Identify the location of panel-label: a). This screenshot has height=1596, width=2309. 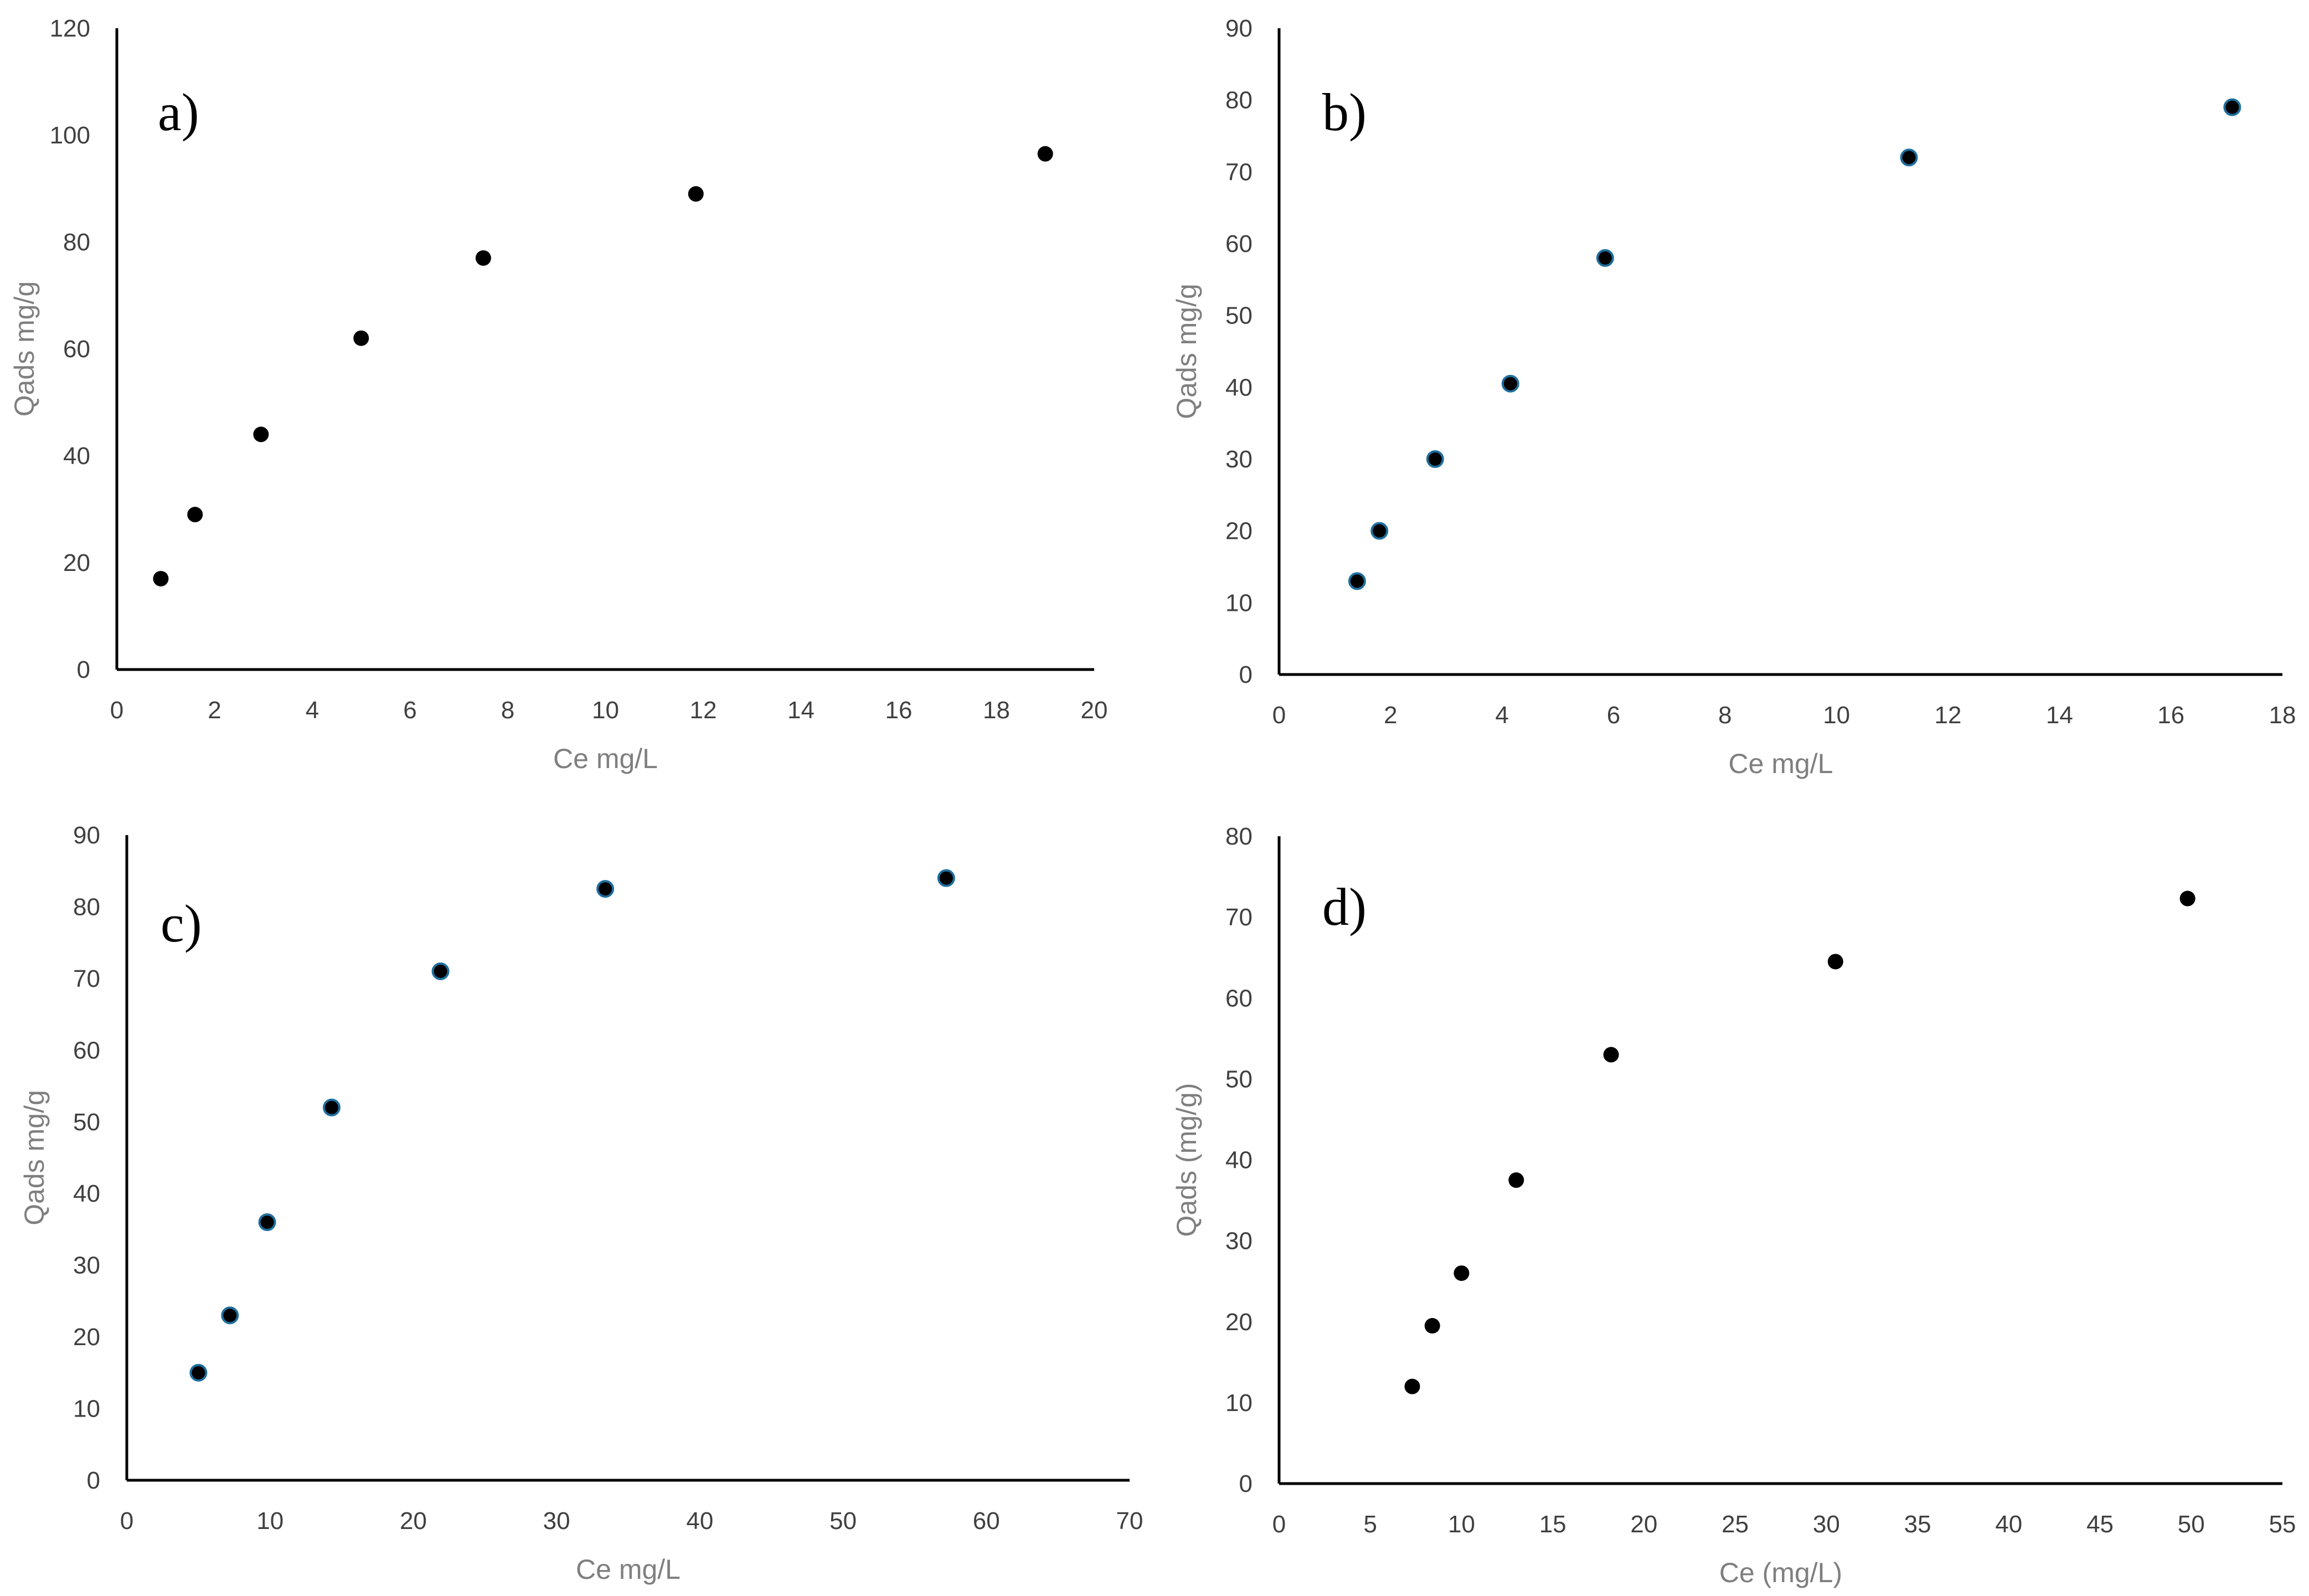
(178, 112).